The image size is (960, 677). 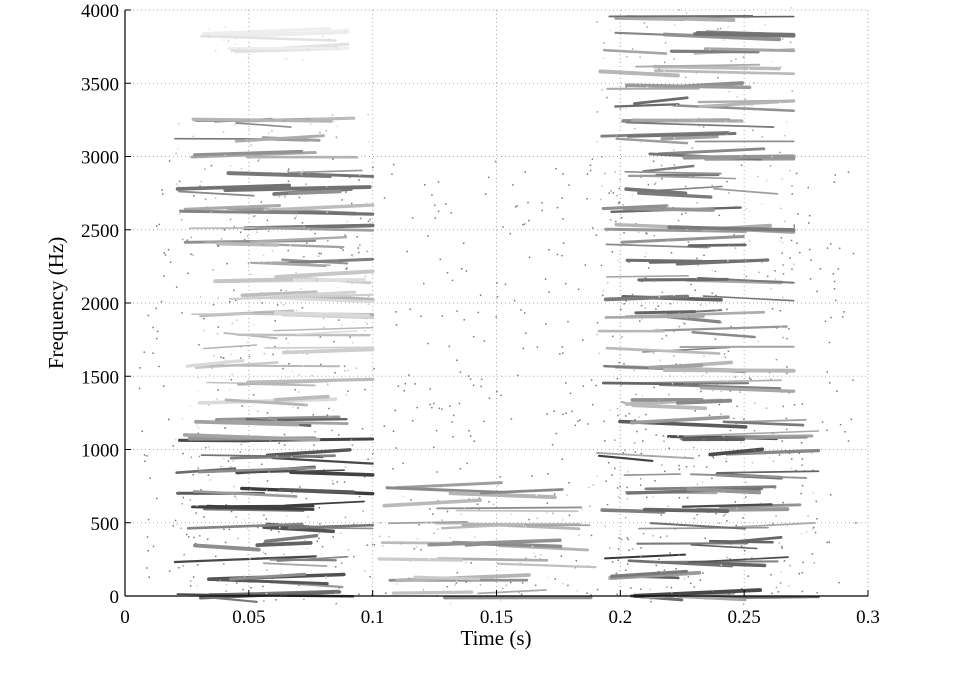 I want to click on x-tick-labels: 0 0.05 0.1 0.15 0.2 0.25 0.3, so click(x=500, y=617).